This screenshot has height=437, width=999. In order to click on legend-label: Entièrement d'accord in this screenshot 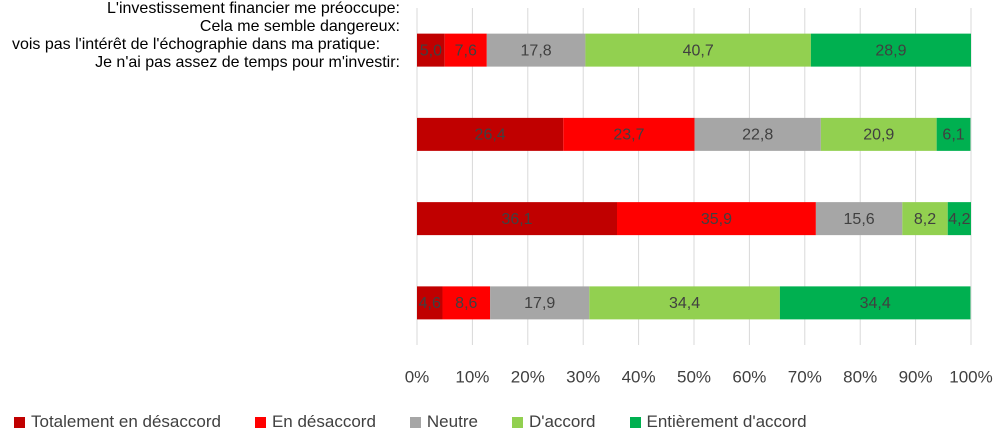, I will do `click(726, 421)`.